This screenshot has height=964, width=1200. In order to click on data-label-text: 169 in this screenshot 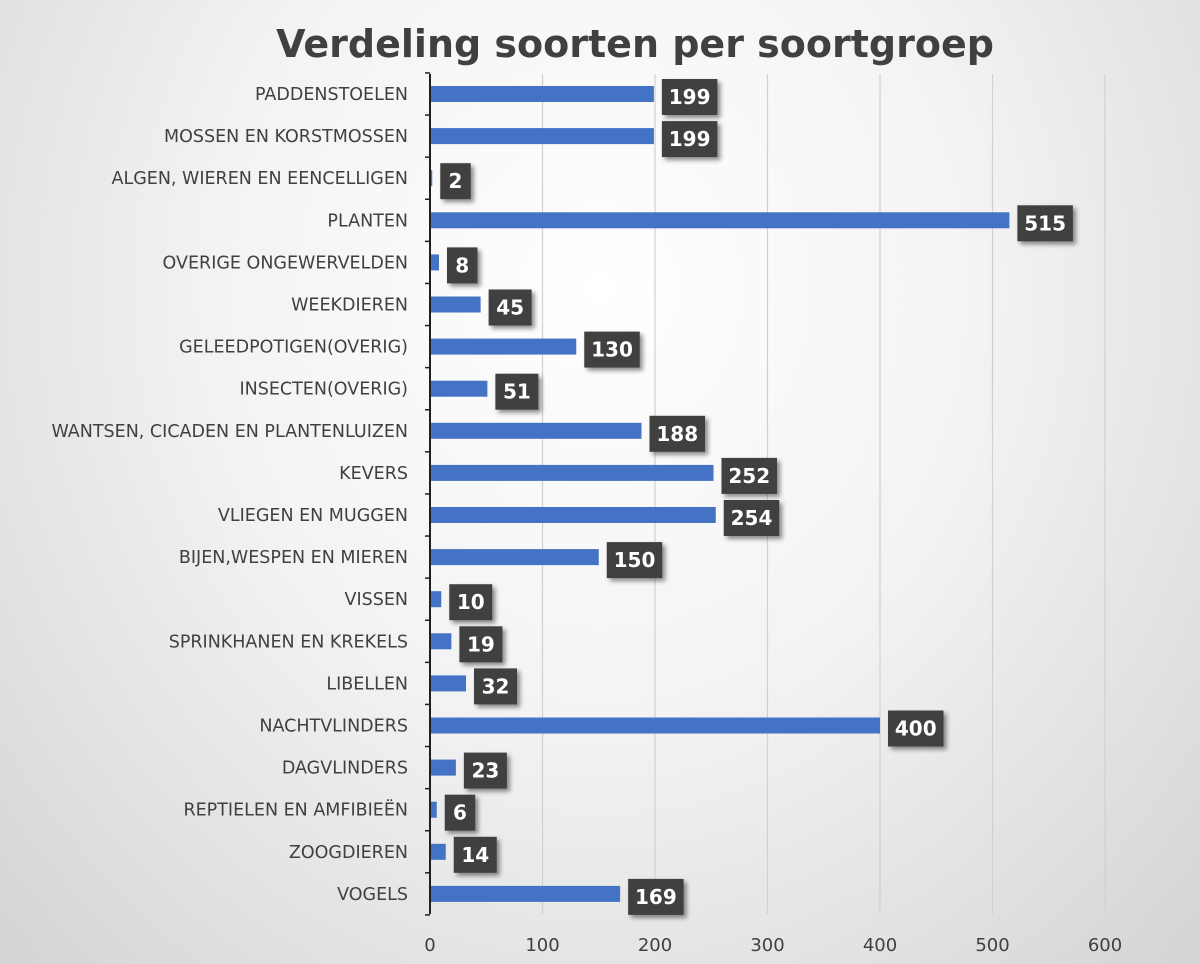, I will do `click(656, 897)`.